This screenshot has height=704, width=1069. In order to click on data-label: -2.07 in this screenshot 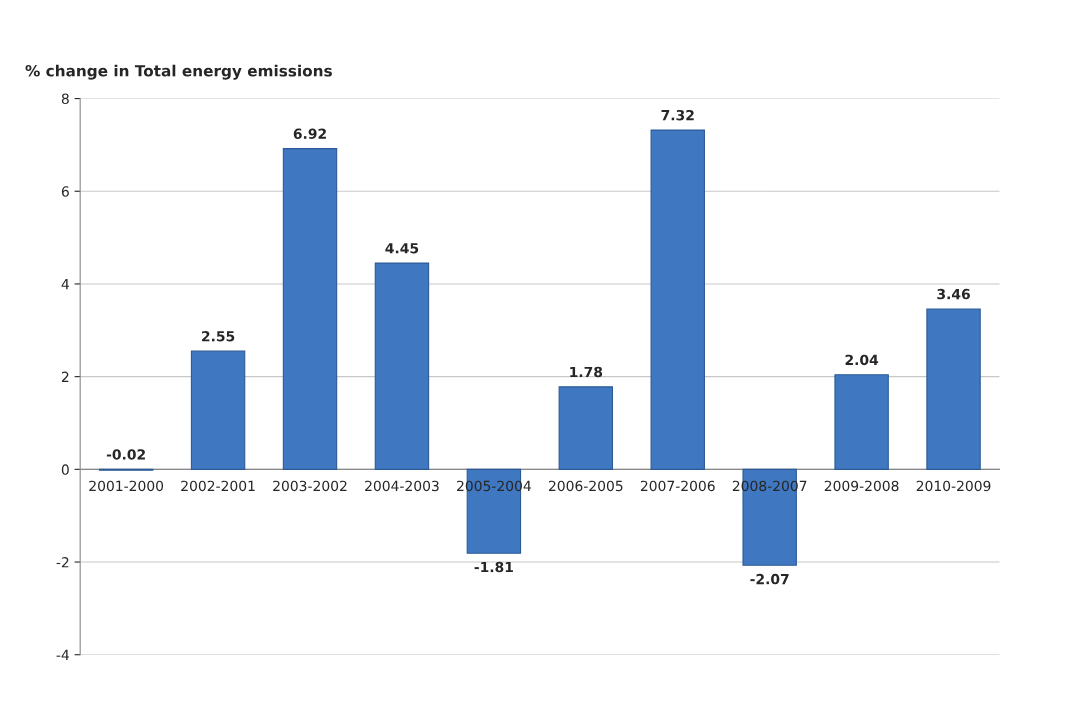, I will do `click(769, 579)`.